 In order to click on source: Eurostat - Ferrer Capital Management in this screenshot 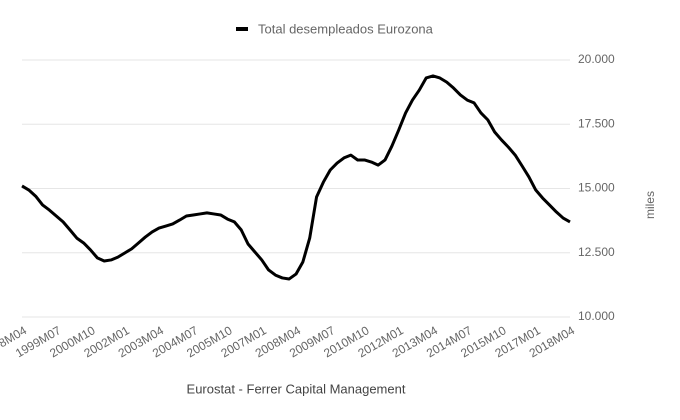, I will do `click(296, 388)`.